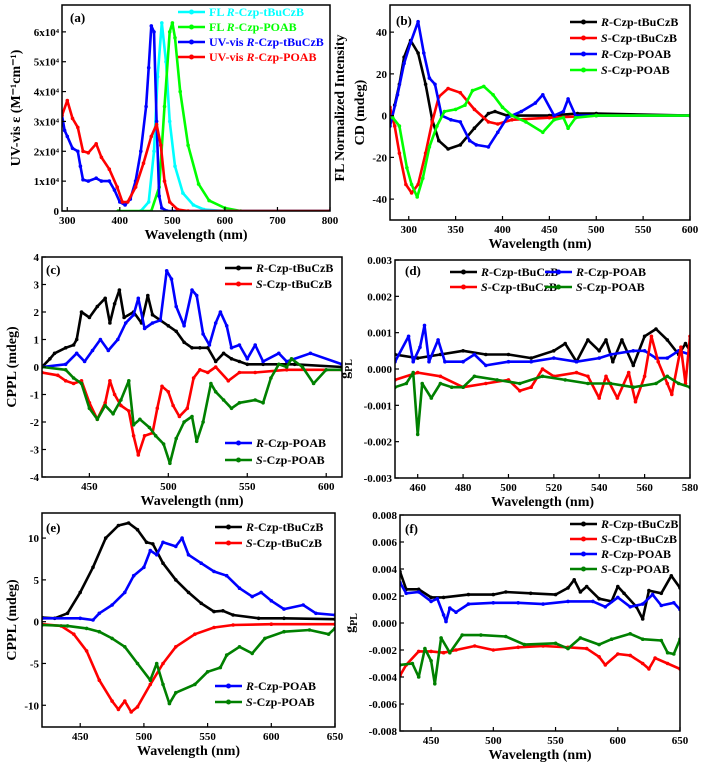  What do you see at coordinates (37, 368) in the screenshot?
I see `y-tick-label: 0` at bounding box center [37, 368].